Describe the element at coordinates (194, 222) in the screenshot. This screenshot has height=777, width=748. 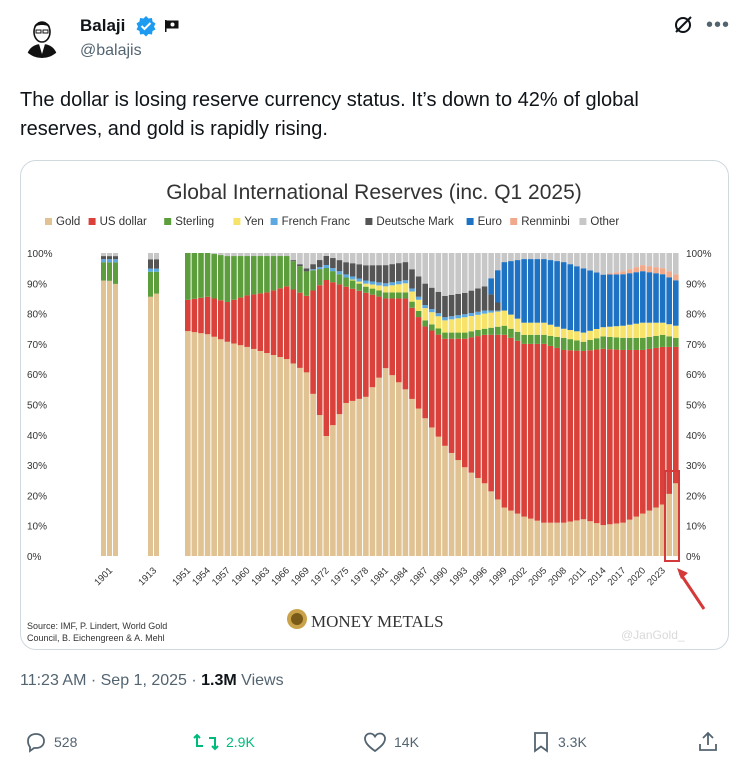
I see `legend-label: Sterling` at that location.